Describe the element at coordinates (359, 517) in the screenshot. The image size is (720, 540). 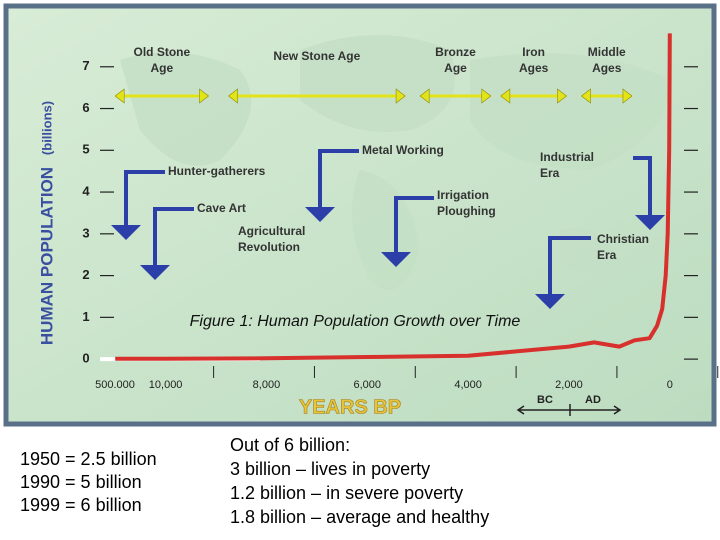
I see `note-right: 1.8 billion – average and healthy` at that location.